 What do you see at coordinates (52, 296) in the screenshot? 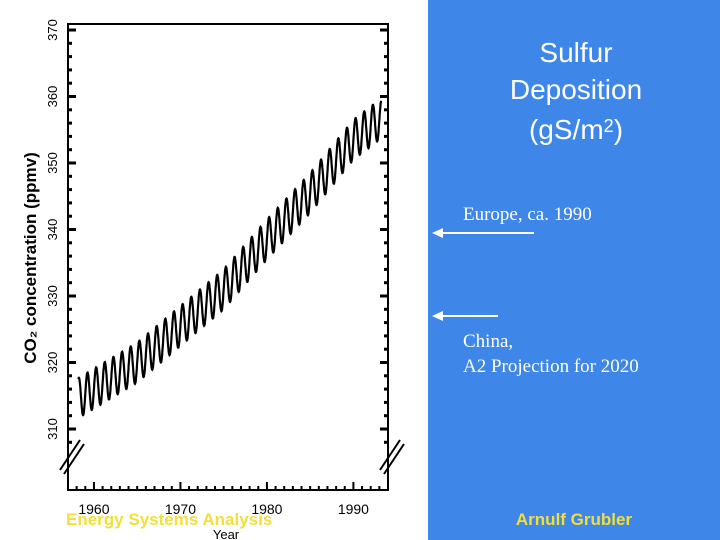
I see `y-tick-label: 330` at bounding box center [52, 296].